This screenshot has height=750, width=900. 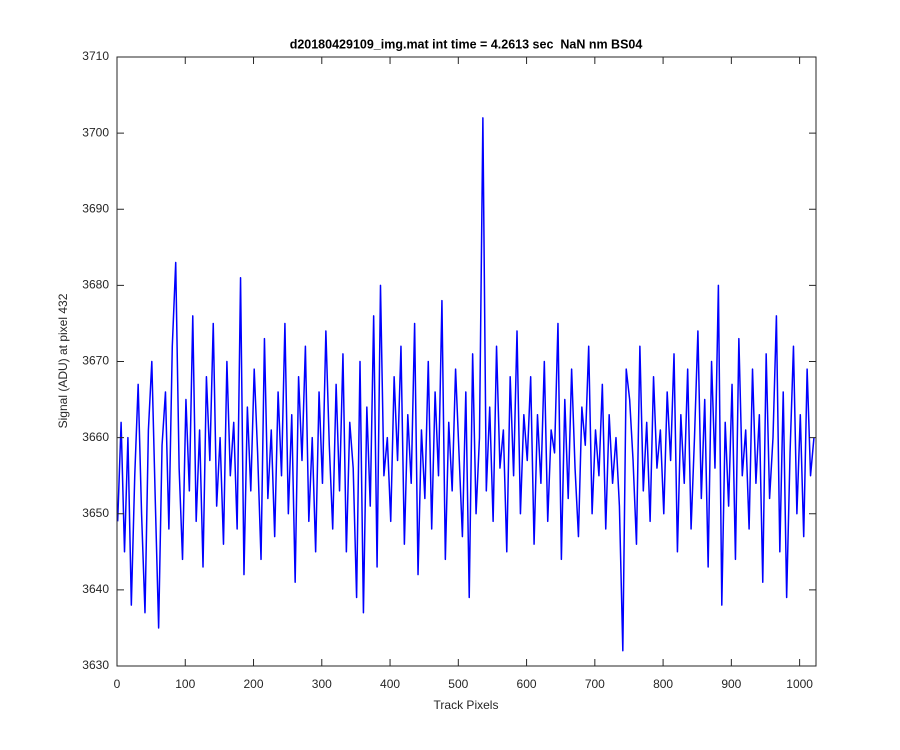 What do you see at coordinates (95, 513) in the screenshot?
I see `y-tick-label: 3650` at bounding box center [95, 513].